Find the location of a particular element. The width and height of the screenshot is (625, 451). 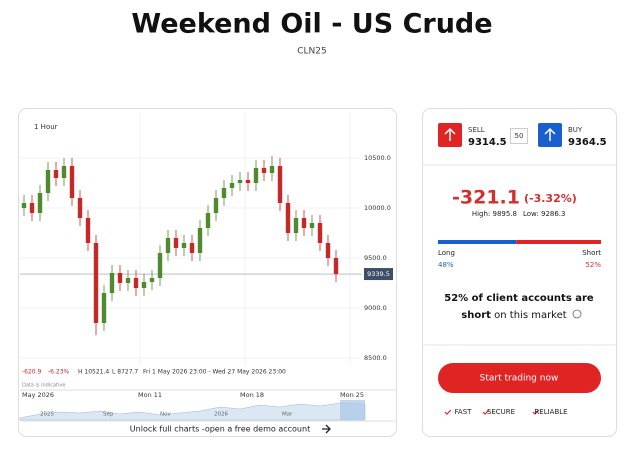

low: Low: 9286.3 is located at coordinates (544, 214).